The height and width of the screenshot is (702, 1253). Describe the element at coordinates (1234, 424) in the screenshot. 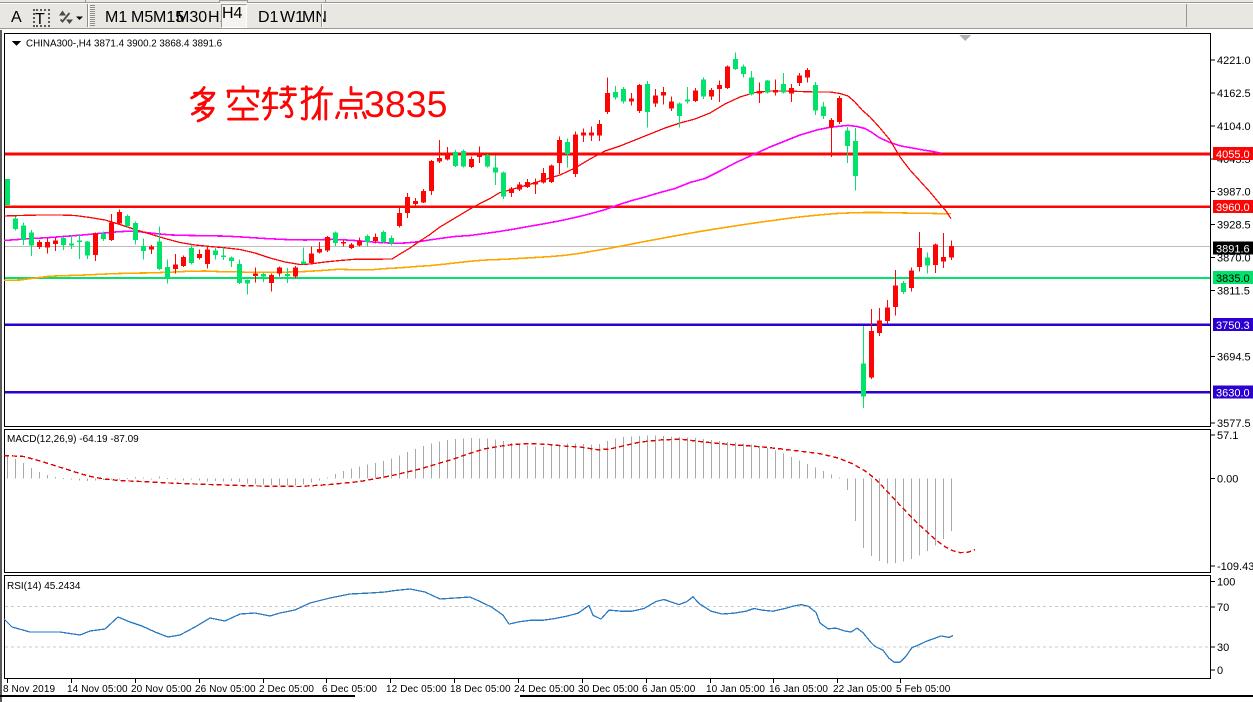

I see `svg-text: 3577.5` at that location.